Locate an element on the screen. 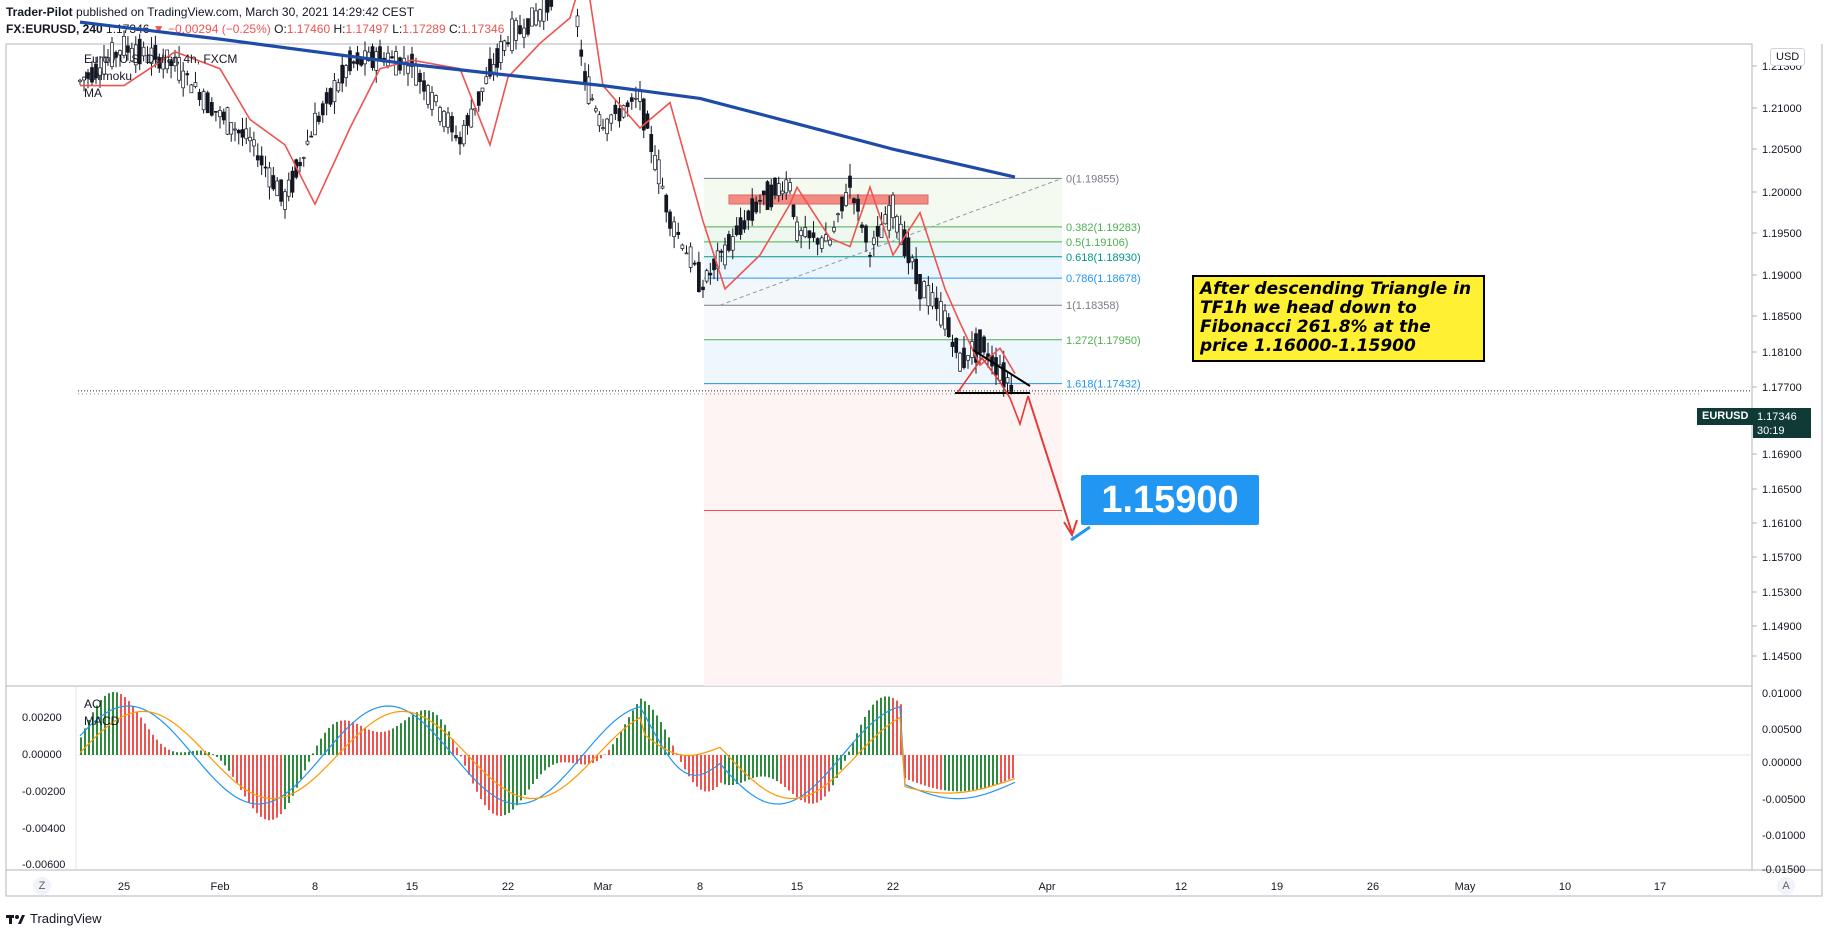 This screenshot has width=1828, height=937. legend-ao: AO is located at coordinates (93, 704).